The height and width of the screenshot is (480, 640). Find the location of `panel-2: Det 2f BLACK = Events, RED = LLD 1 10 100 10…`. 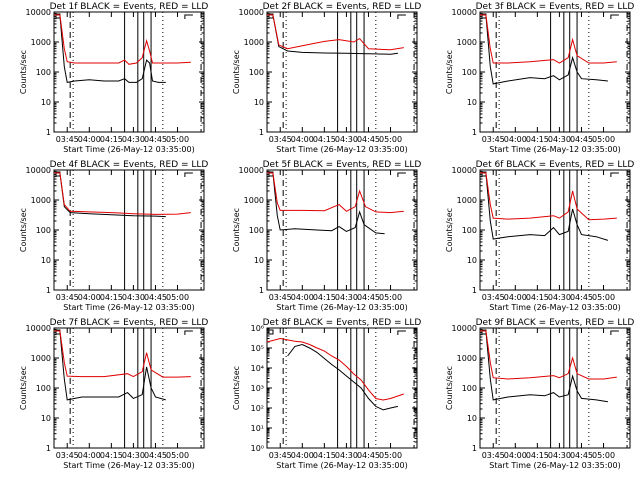

panel-2: Det 2f BLACK = Events, RED = LLD 1 10 100 10… is located at coordinates (326, 78).